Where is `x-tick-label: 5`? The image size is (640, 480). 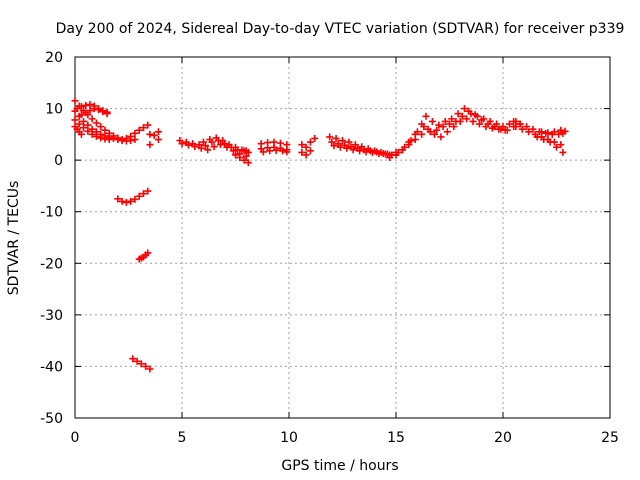
x-tick-label: 5 is located at coordinates (182, 438).